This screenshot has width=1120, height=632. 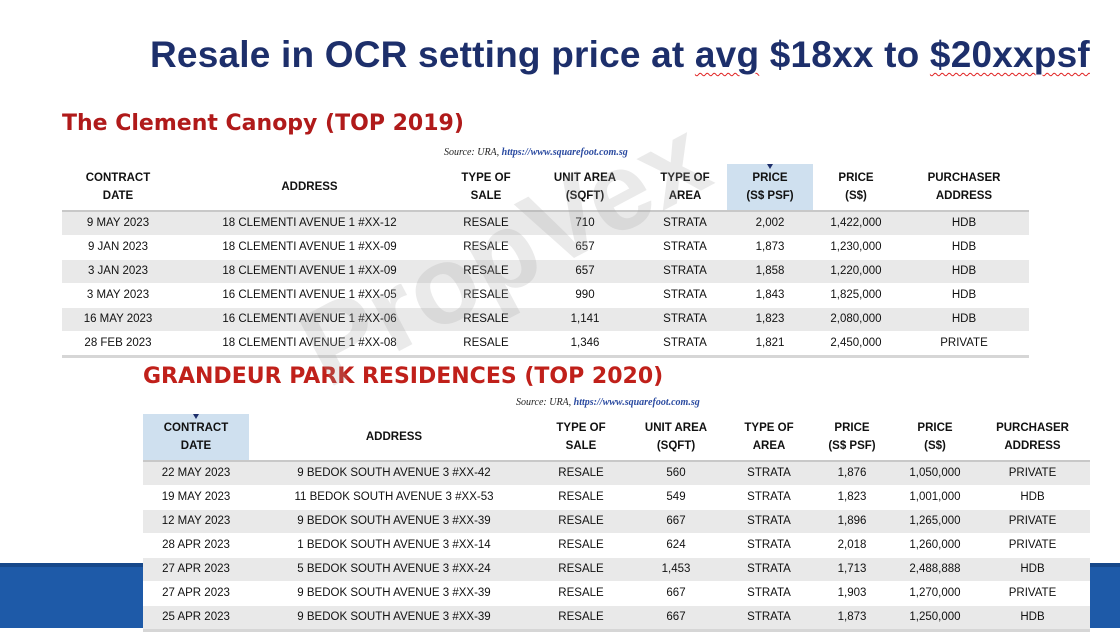 I want to click on cell-contract-date: 28 APR 2023, so click(x=196, y=545).